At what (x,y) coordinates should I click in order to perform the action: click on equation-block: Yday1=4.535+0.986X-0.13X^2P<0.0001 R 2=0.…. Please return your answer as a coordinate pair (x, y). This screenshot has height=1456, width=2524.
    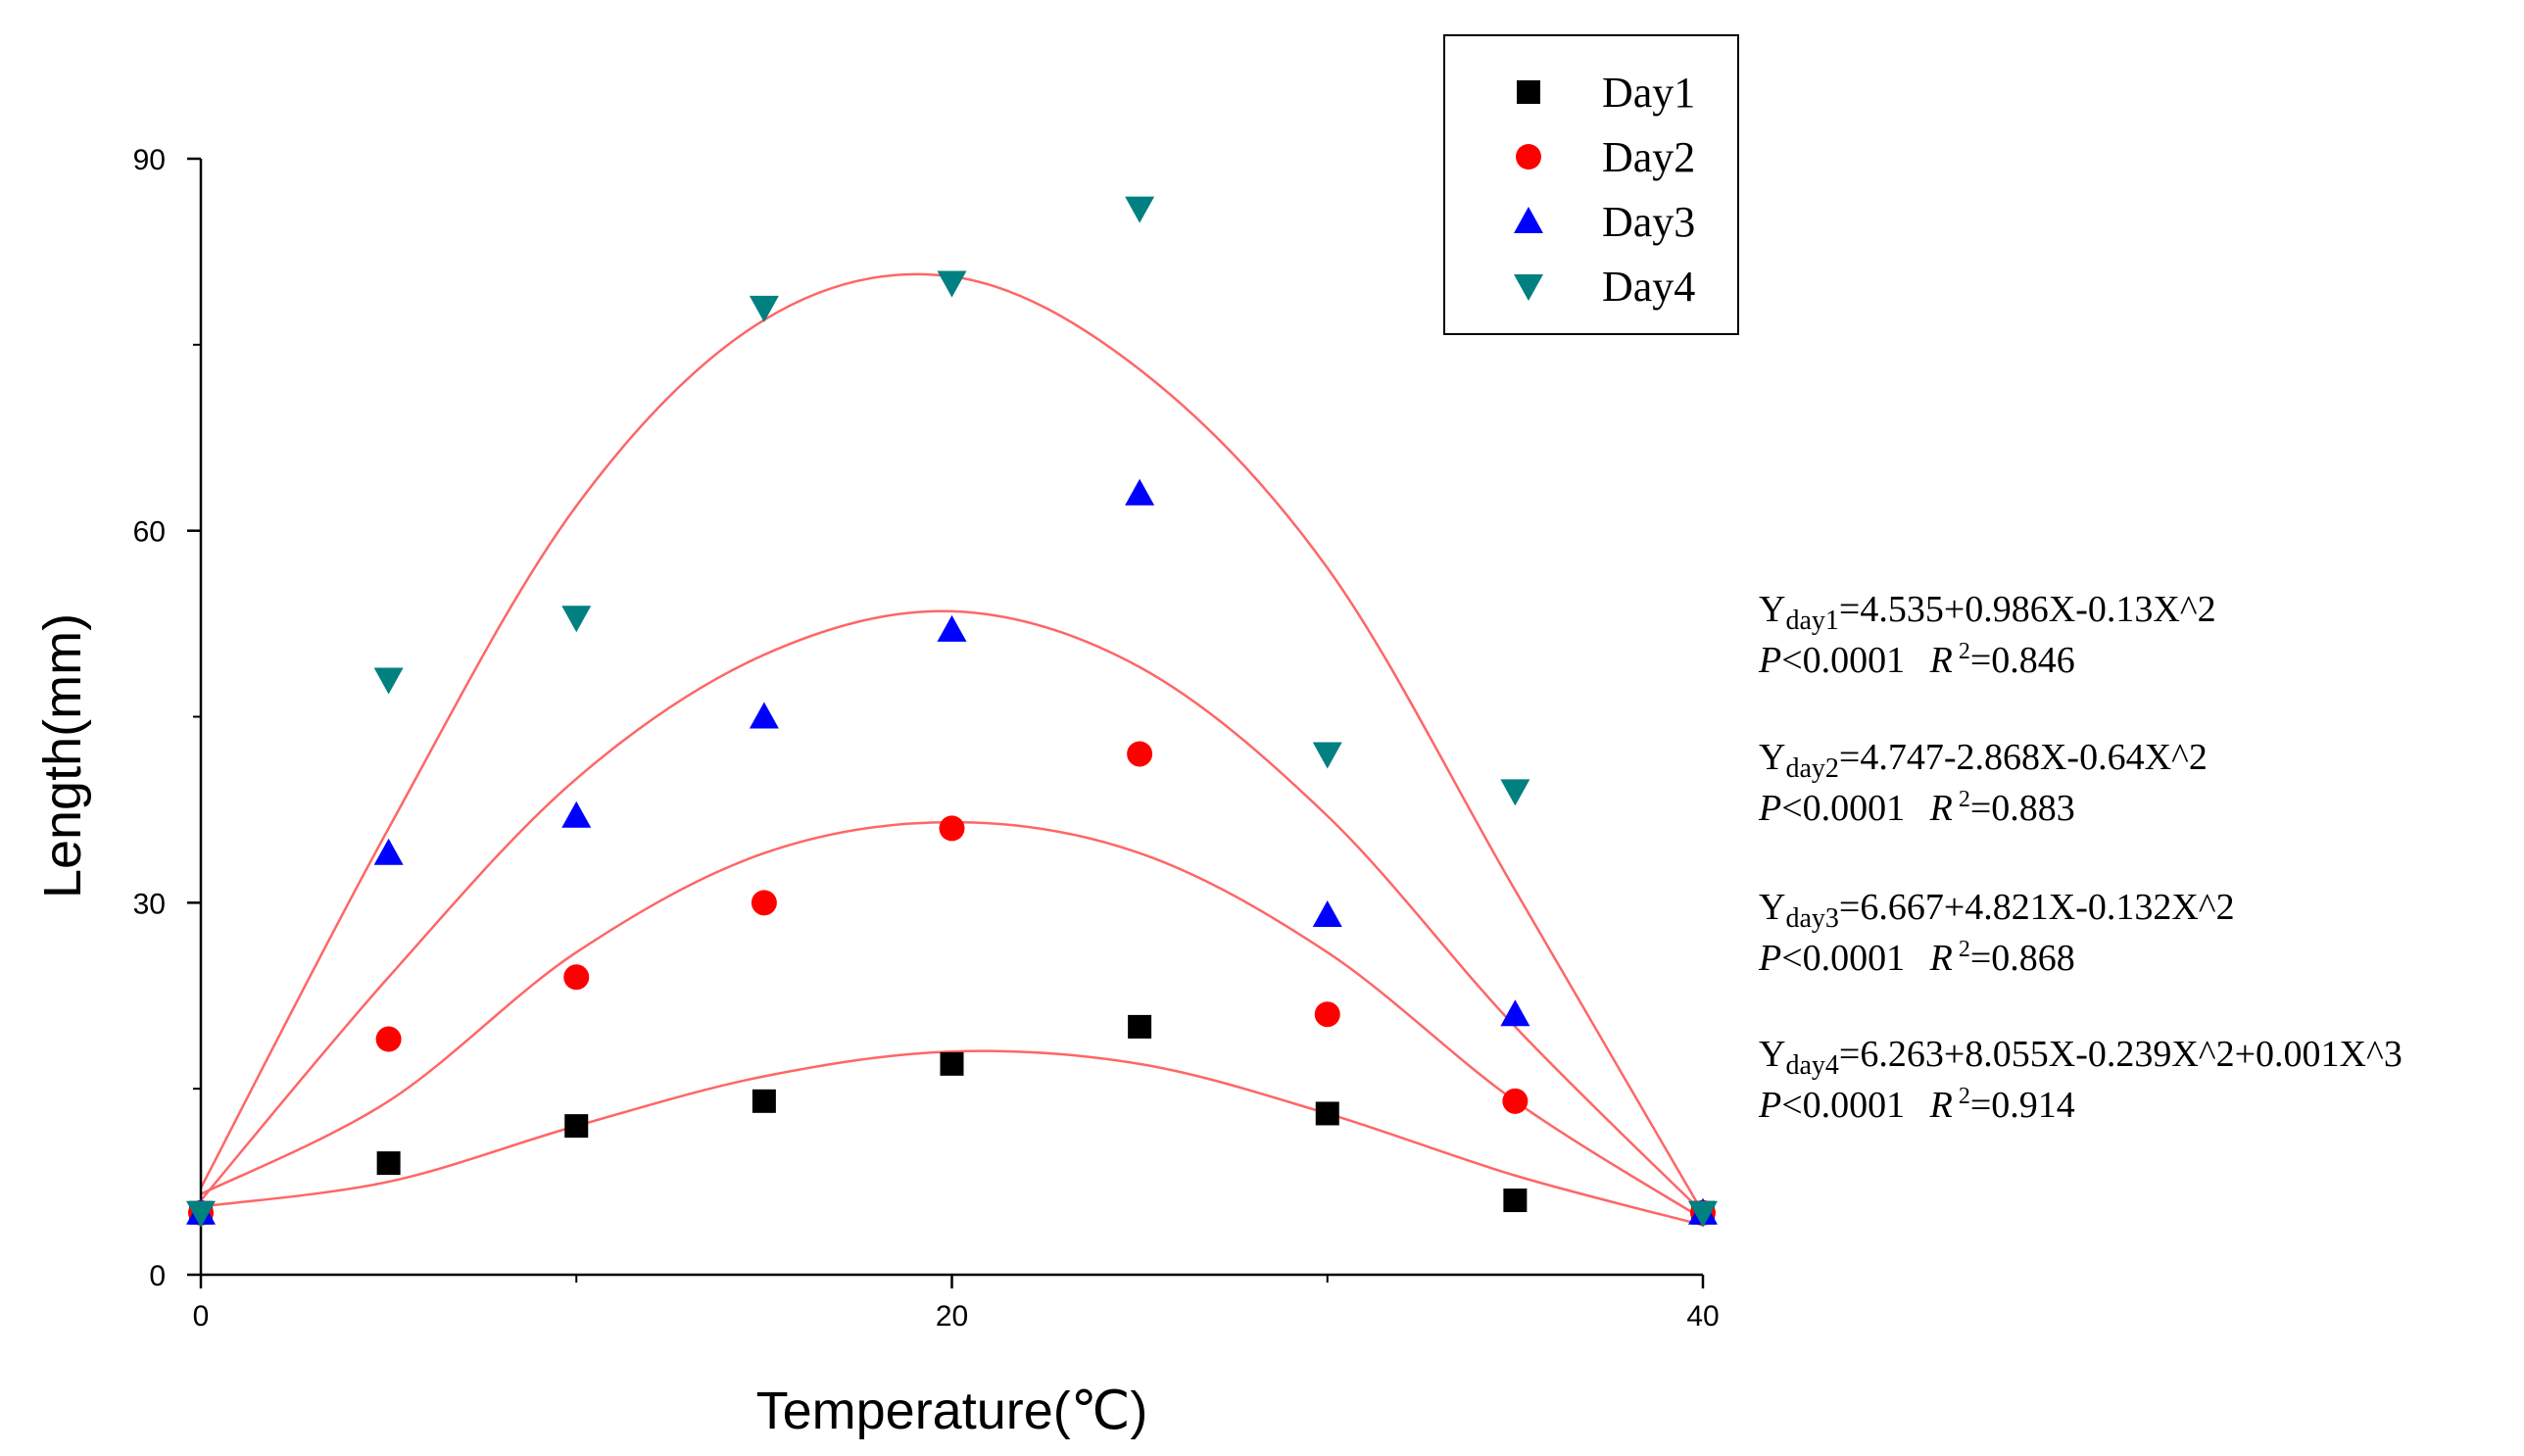
    Looking at the image, I should click on (1987, 635).